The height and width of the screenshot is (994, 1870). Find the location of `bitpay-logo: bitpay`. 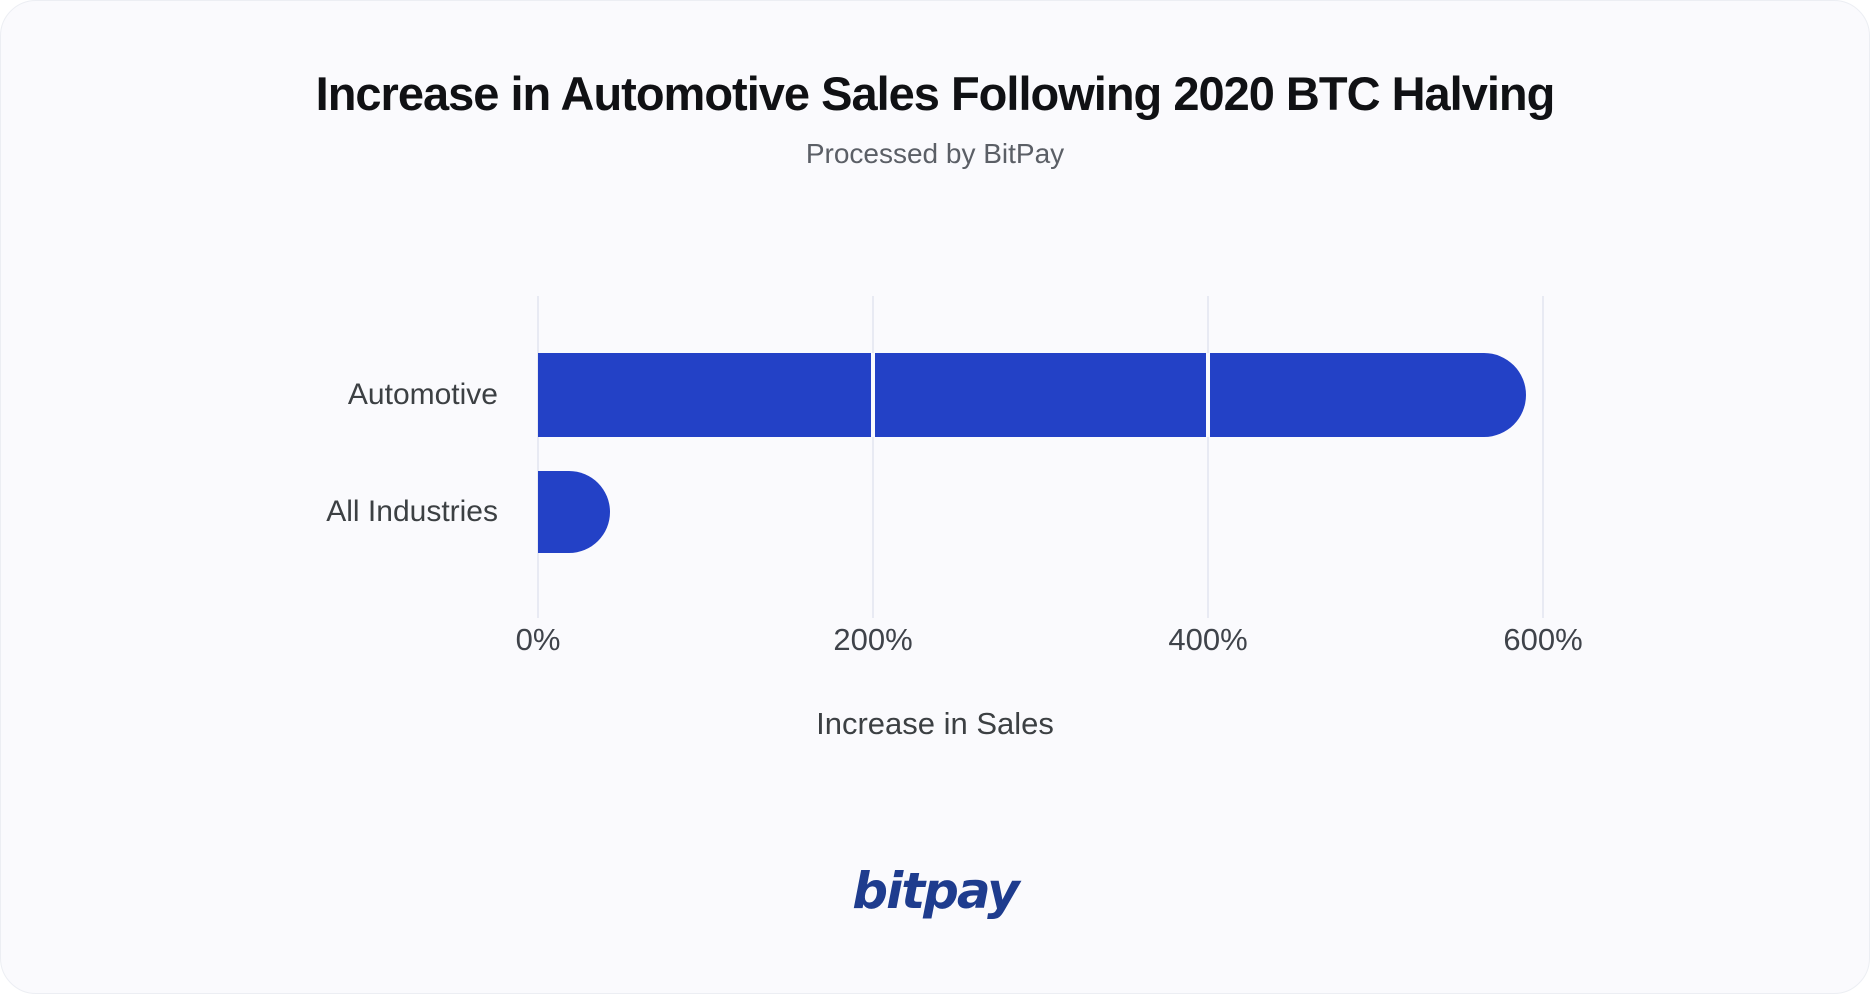

bitpay-logo: bitpay is located at coordinates (935, 891).